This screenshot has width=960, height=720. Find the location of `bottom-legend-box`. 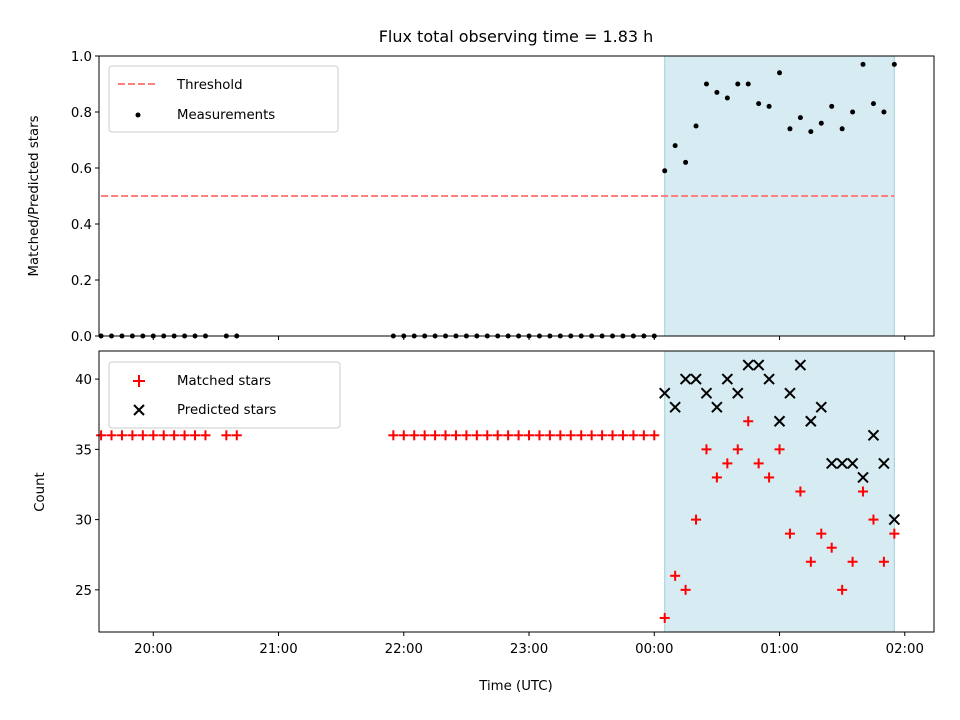

bottom-legend-box is located at coordinates (224, 395).